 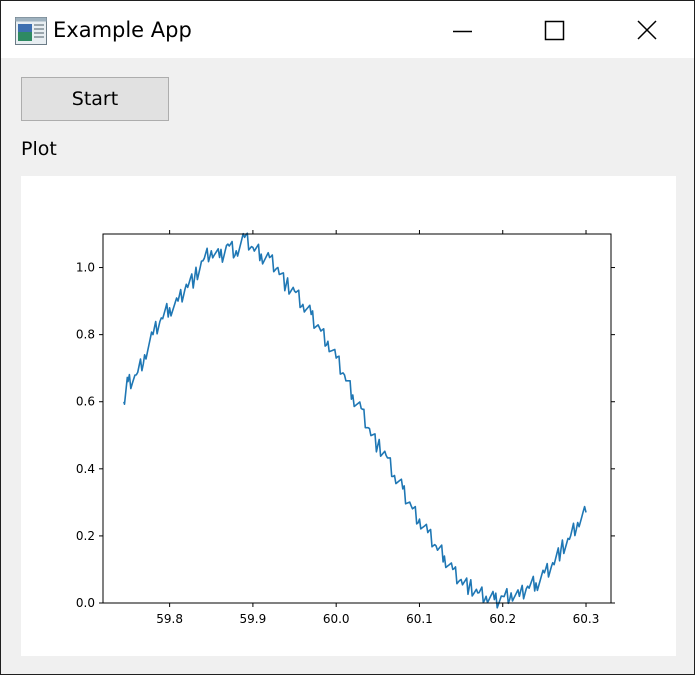 I want to click on close-icon, so click(x=647, y=30).